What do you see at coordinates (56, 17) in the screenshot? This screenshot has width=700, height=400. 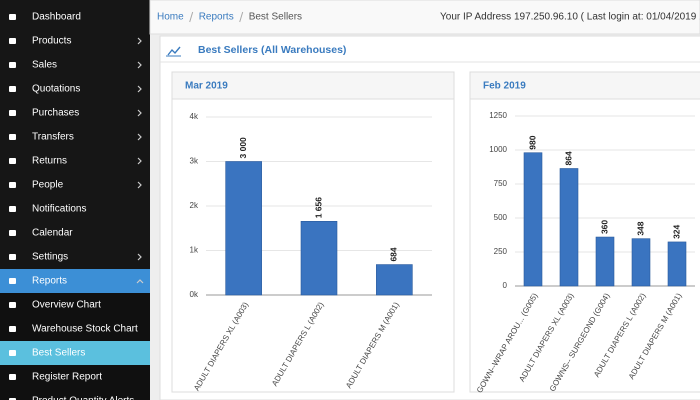 I see `menu-item: Dashboard` at bounding box center [56, 17].